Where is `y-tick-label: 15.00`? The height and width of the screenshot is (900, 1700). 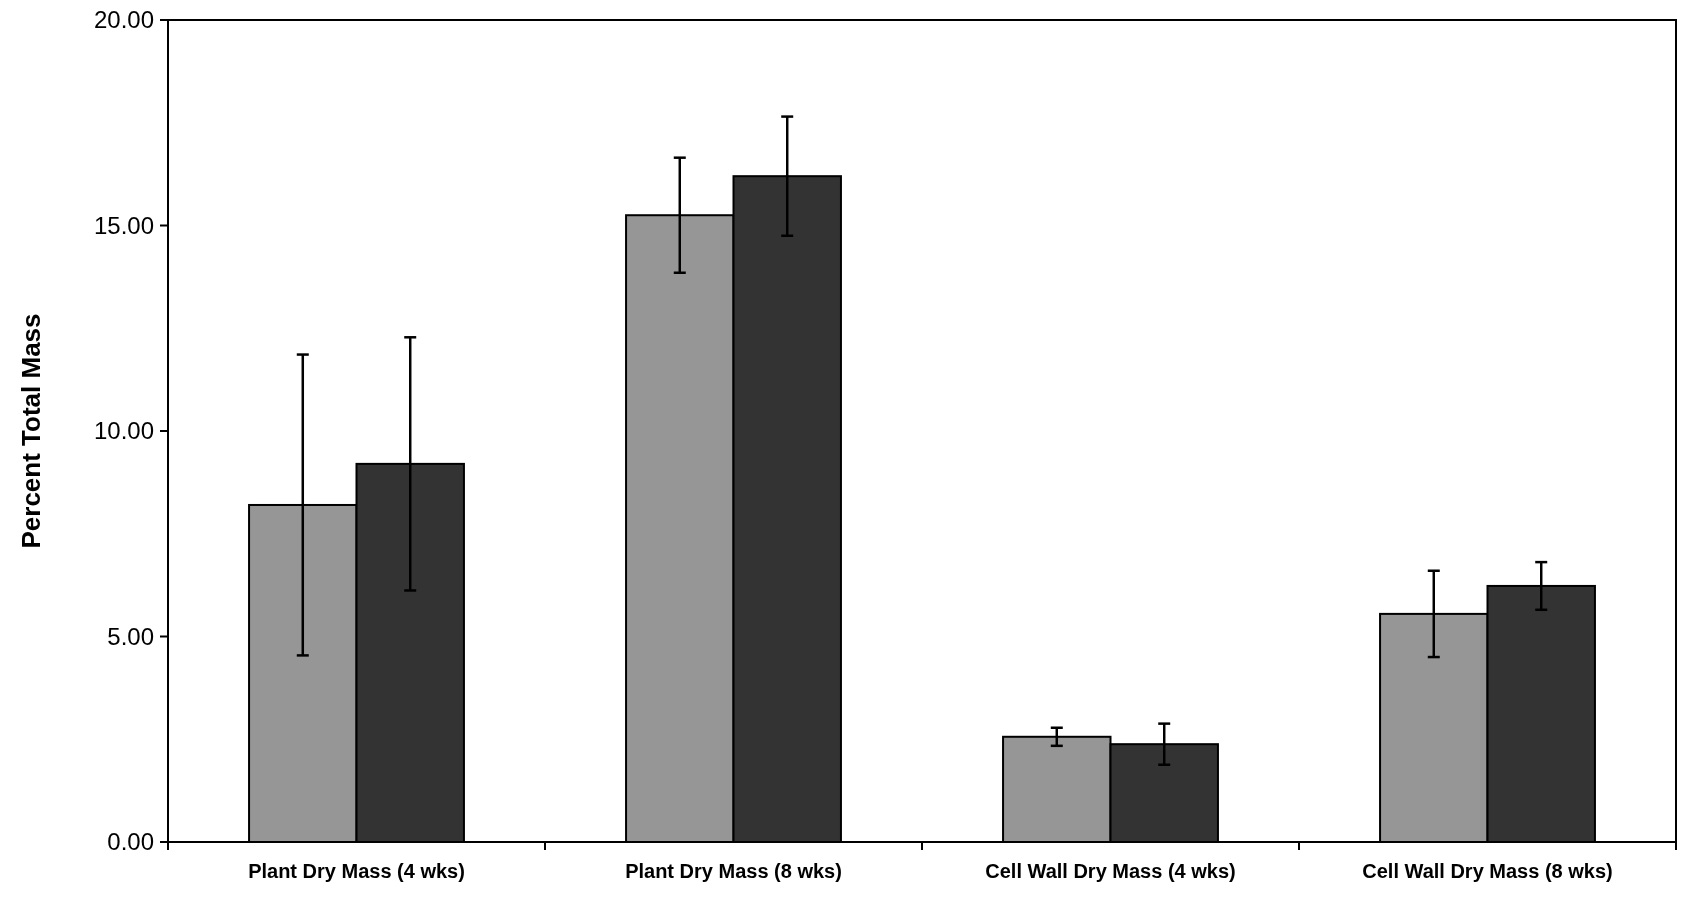 y-tick-label: 15.00 is located at coordinates (123, 225).